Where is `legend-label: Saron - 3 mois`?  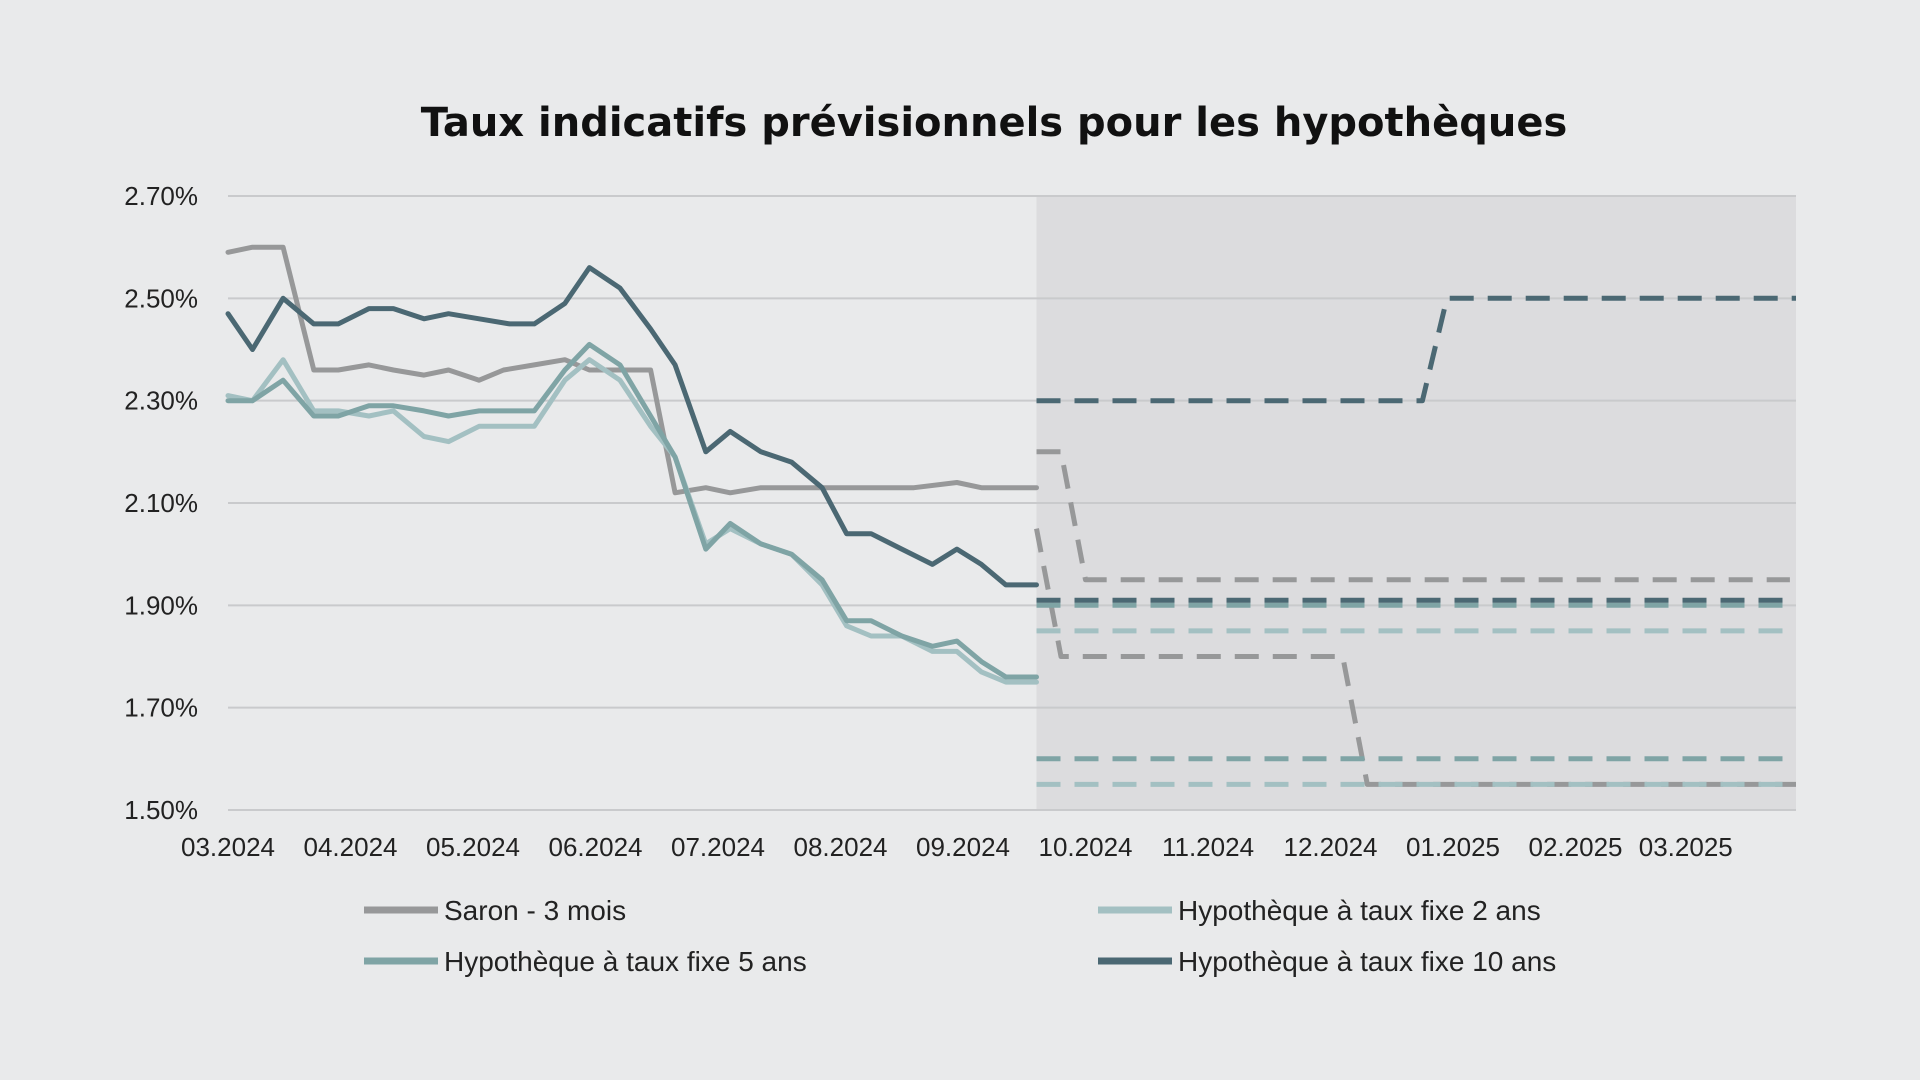 legend-label: Saron - 3 mois is located at coordinates (535, 910).